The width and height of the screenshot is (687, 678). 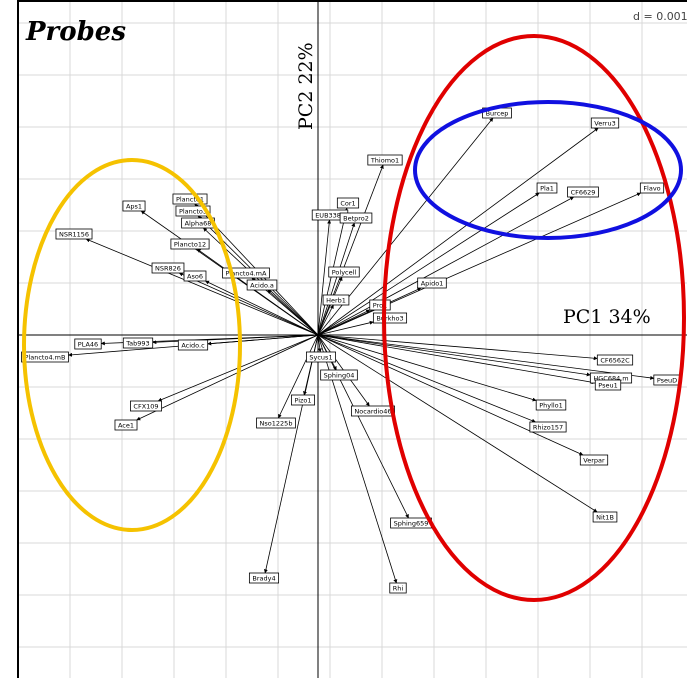 I want to click on probe-label: Pizo1, so click(x=302, y=401).